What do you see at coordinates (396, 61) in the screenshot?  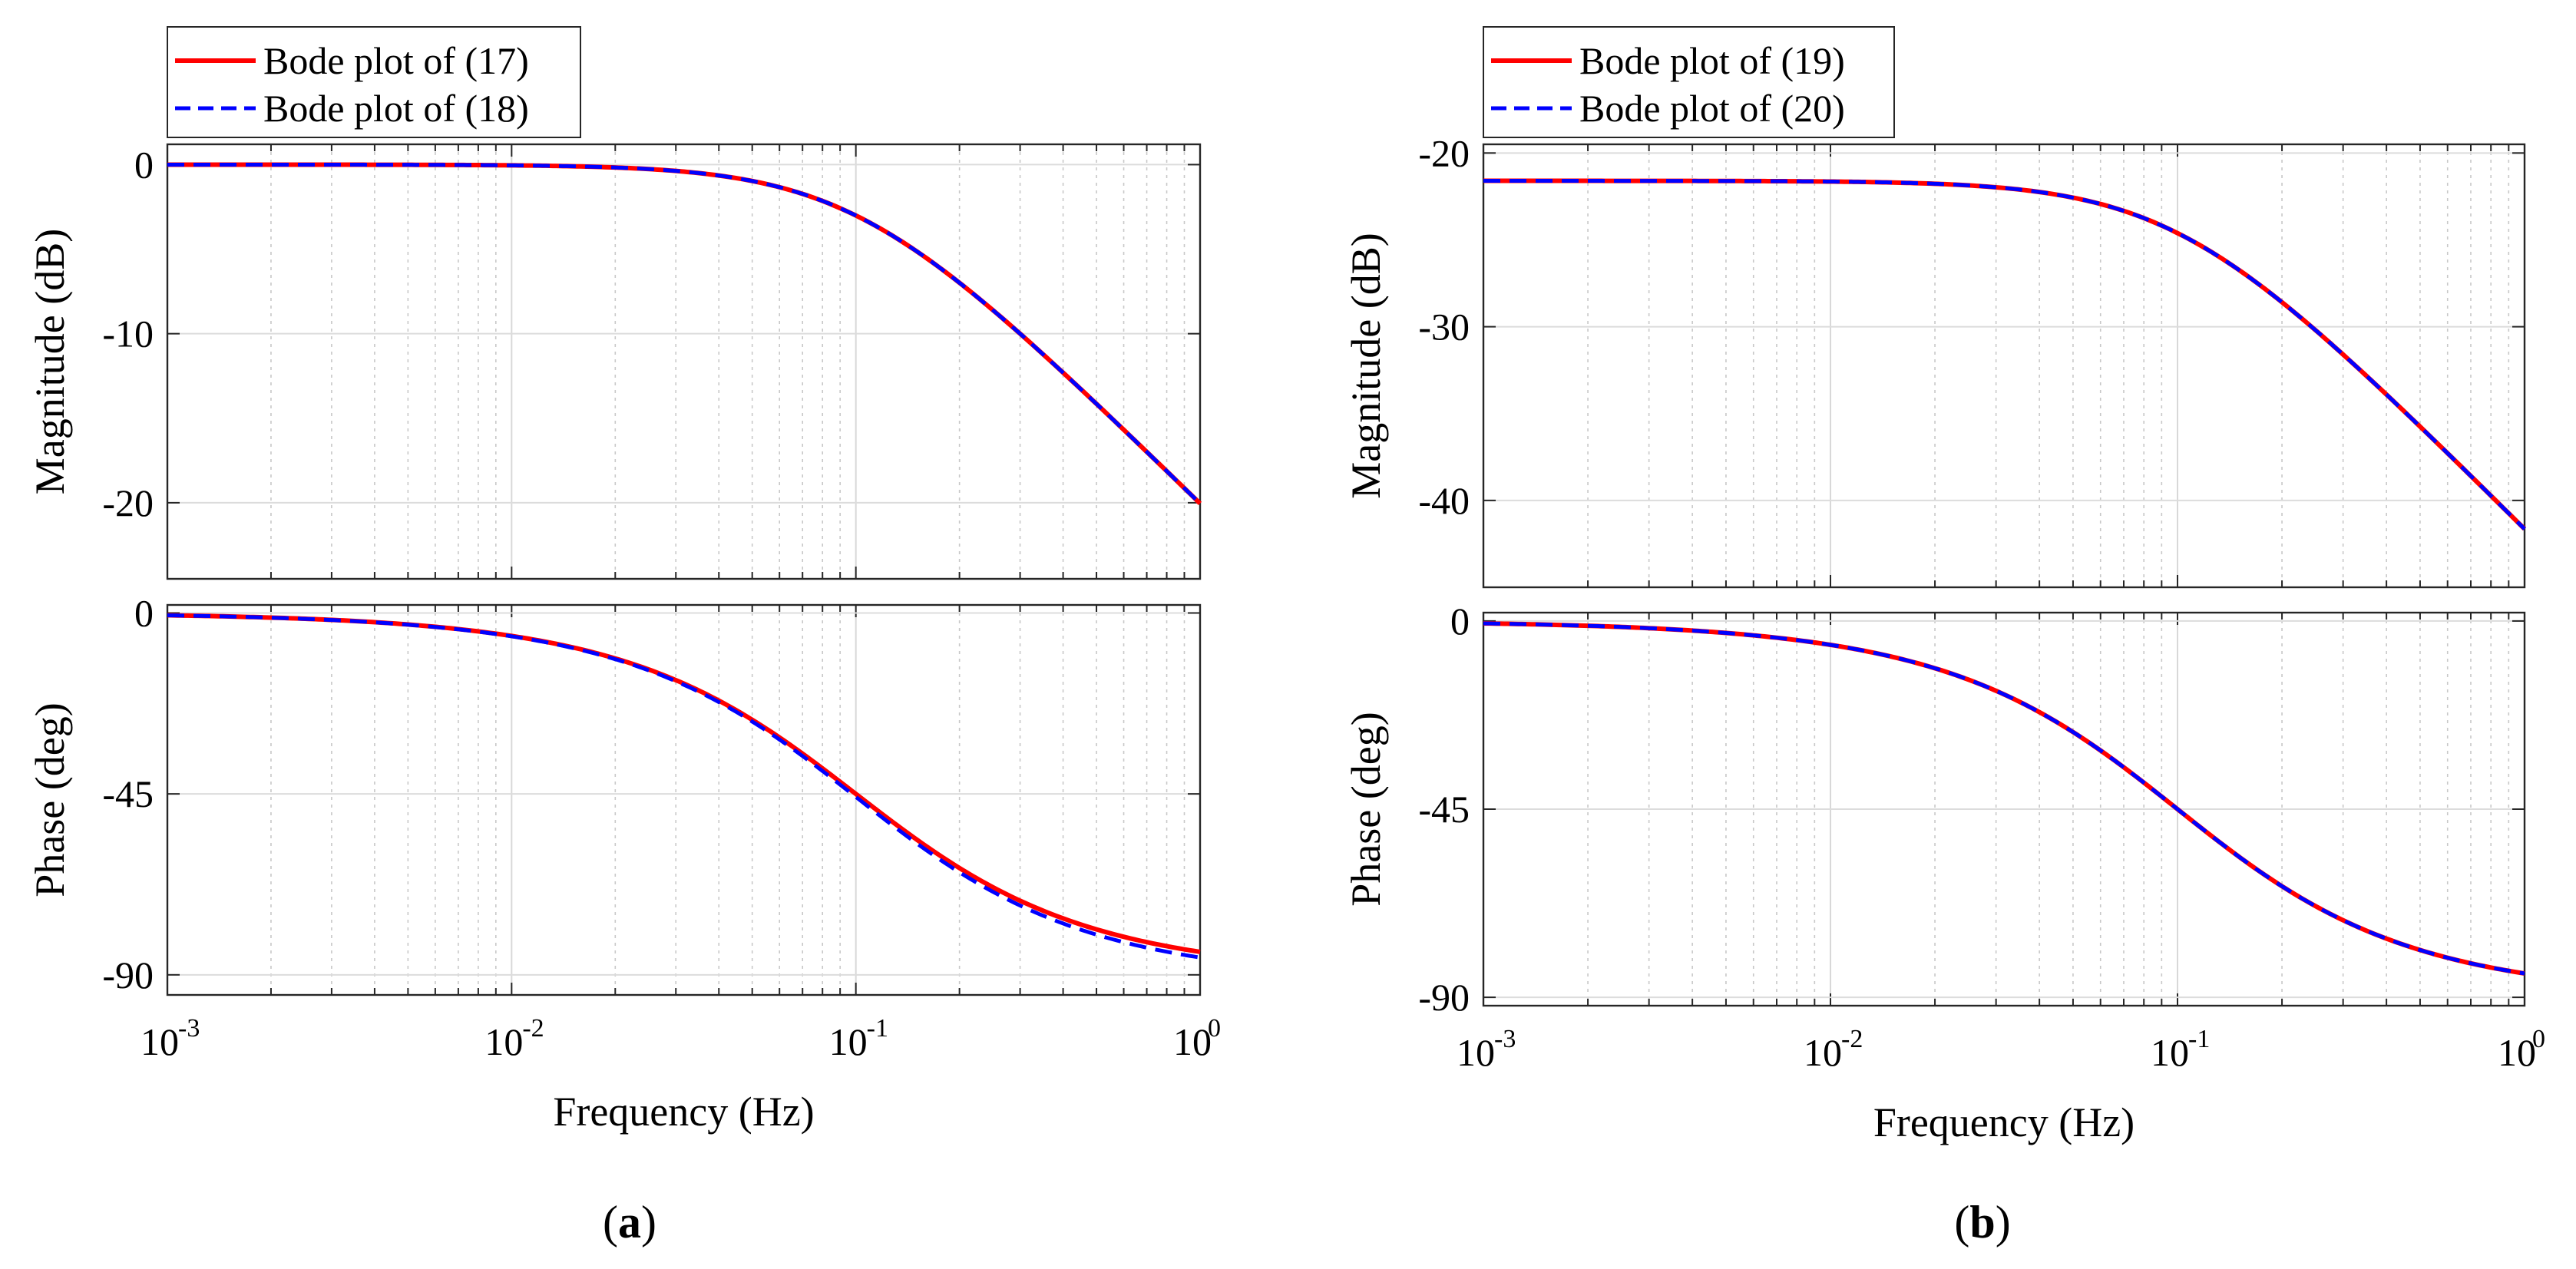 I see `legend-label: Bode plot of (17)` at bounding box center [396, 61].